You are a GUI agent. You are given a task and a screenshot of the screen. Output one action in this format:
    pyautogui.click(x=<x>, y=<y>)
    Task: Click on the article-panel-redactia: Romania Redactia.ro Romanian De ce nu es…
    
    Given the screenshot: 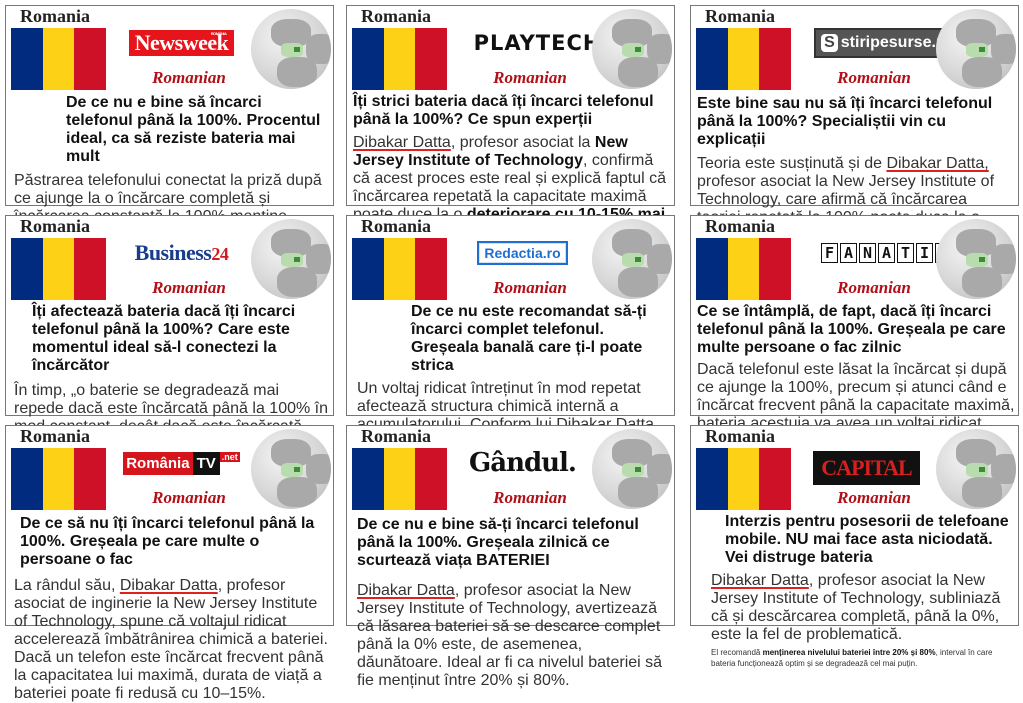 What is the action you would take?
    pyautogui.click(x=510, y=369)
    